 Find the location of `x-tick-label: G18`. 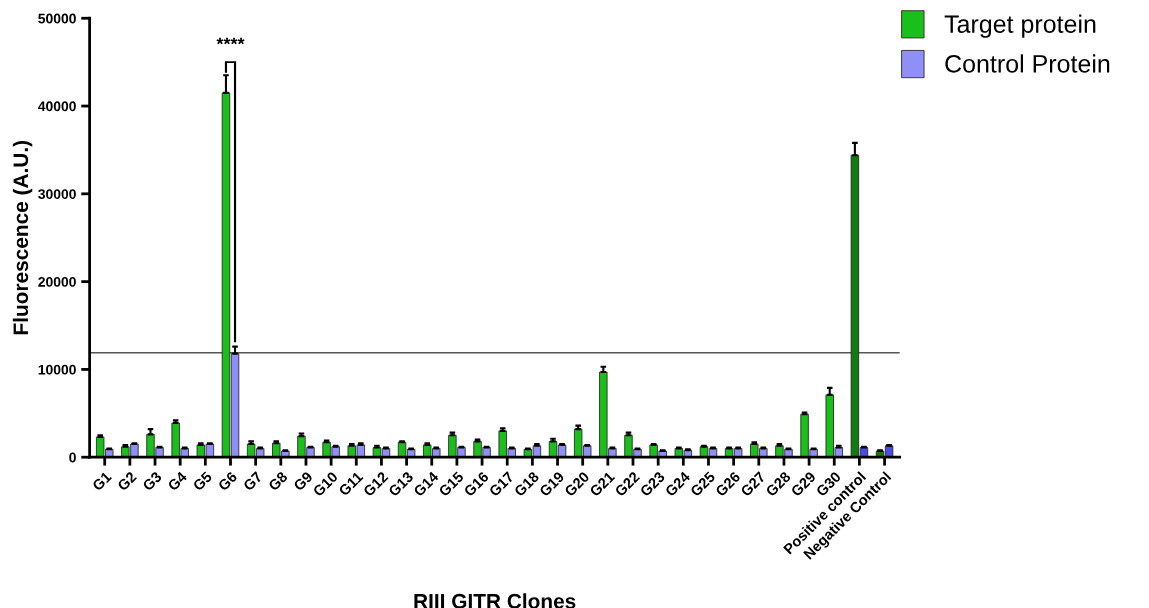

x-tick-label: G18 is located at coordinates (526, 484).